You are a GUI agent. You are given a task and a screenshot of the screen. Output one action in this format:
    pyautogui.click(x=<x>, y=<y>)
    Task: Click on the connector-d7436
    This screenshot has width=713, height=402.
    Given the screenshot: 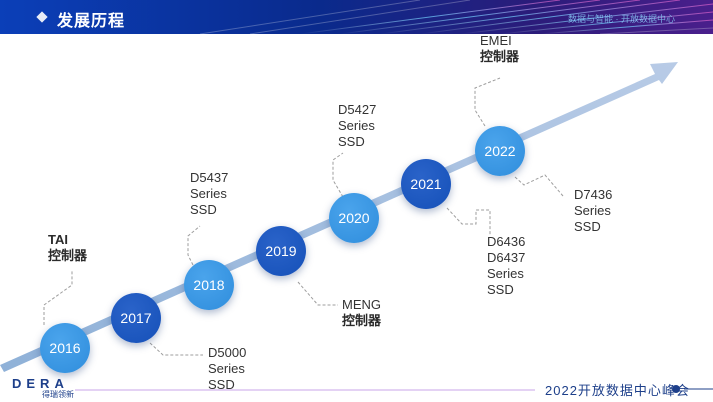 What is the action you would take?
    pyautogui.click(x=539, y=185)
    